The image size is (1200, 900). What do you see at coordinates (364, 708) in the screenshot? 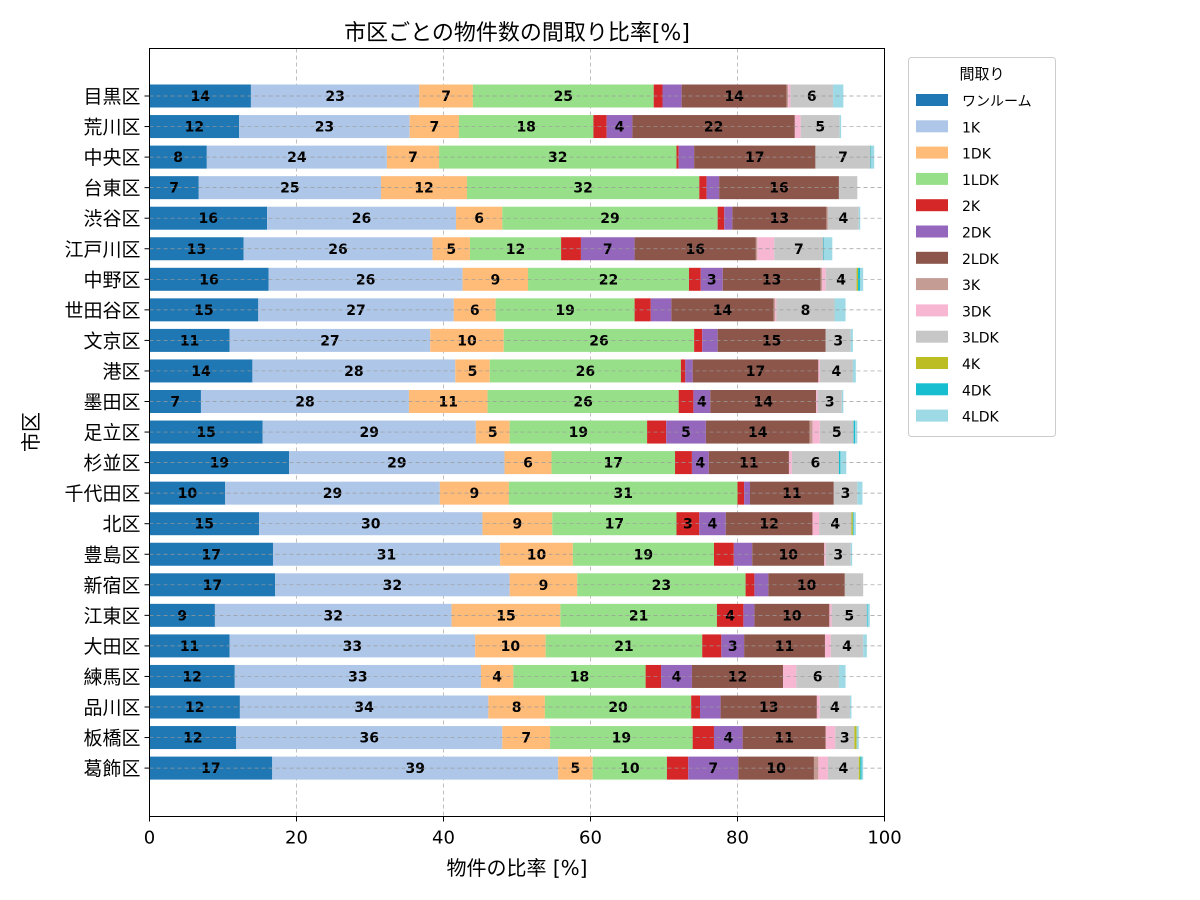
I see `bar-value-label: 34` at bounding box center [364, 708].